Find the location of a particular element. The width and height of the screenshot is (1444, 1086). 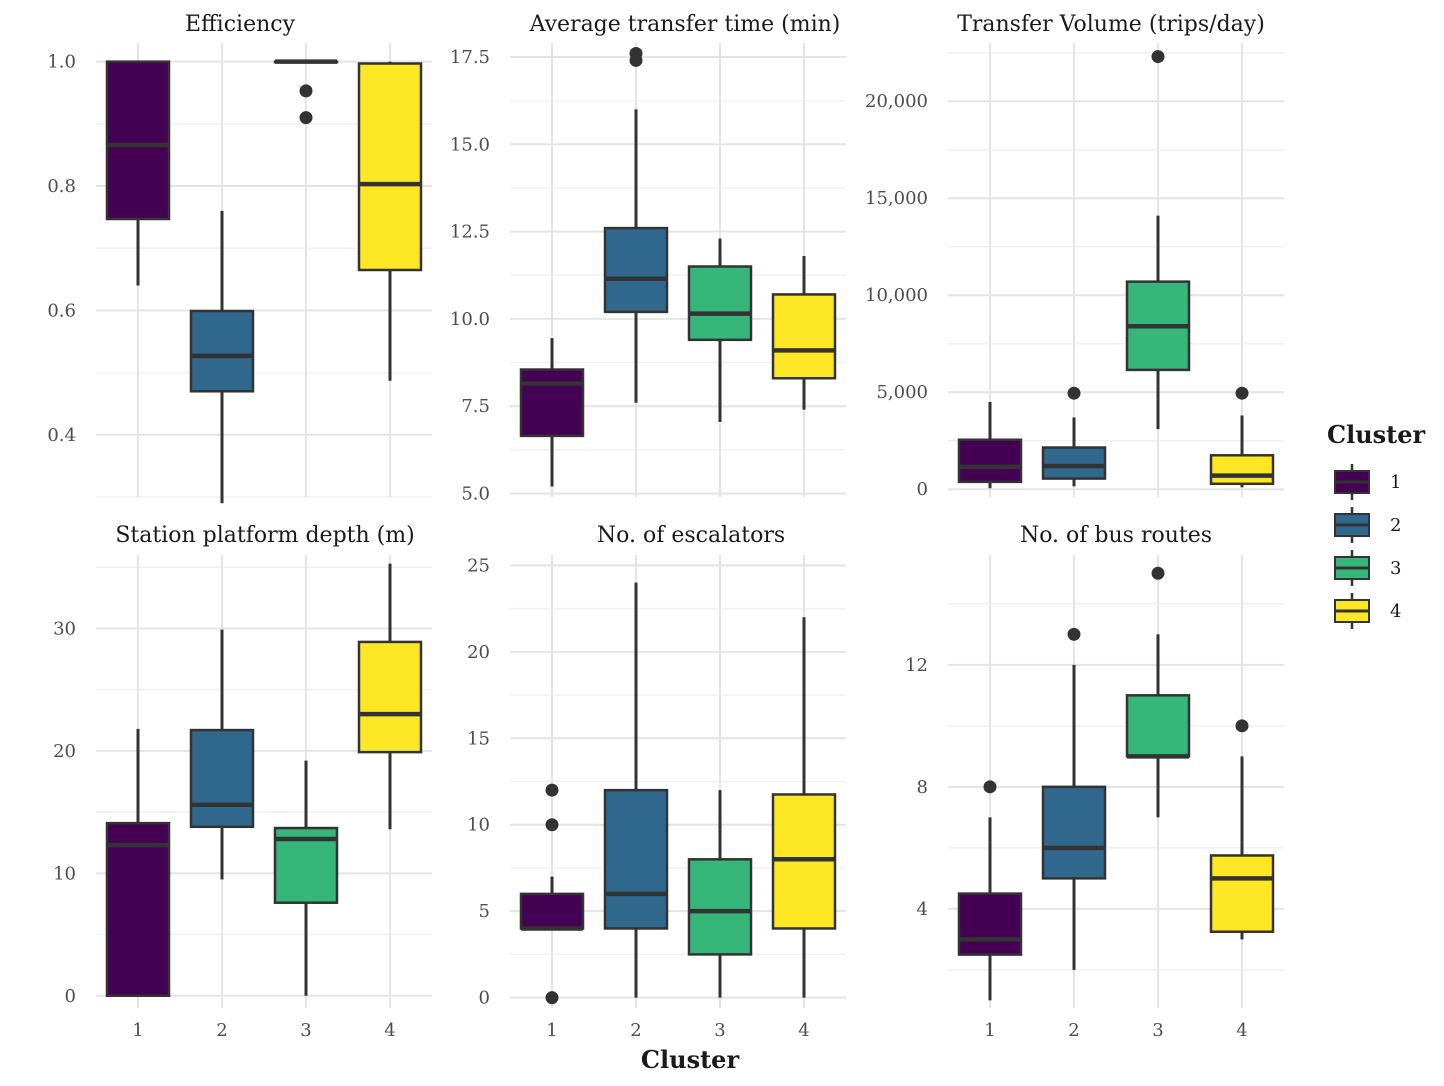

y-tick-label: 0.8 is located at coordinates (61, 186).